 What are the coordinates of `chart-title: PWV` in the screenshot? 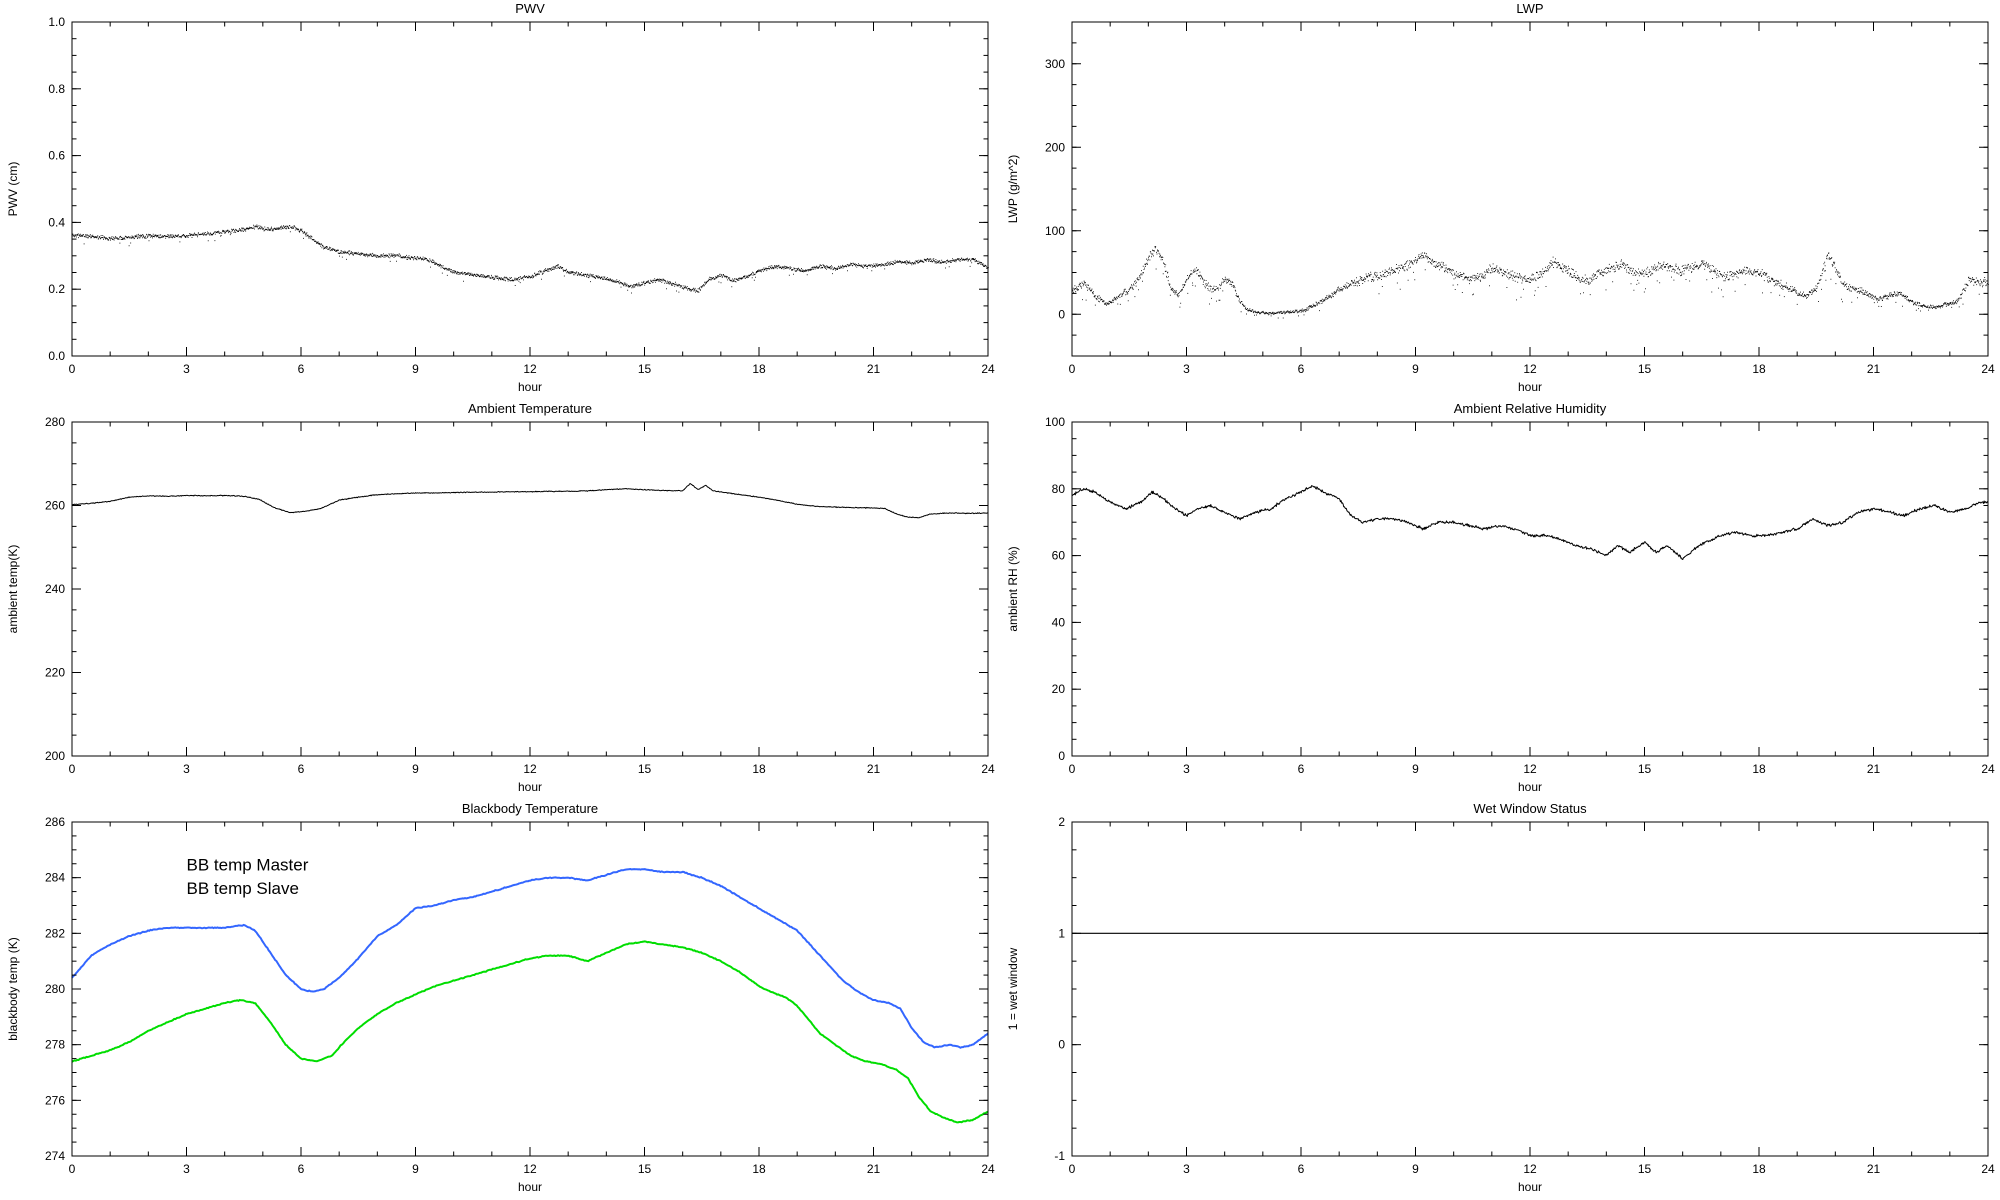 It's located at (530, 8).